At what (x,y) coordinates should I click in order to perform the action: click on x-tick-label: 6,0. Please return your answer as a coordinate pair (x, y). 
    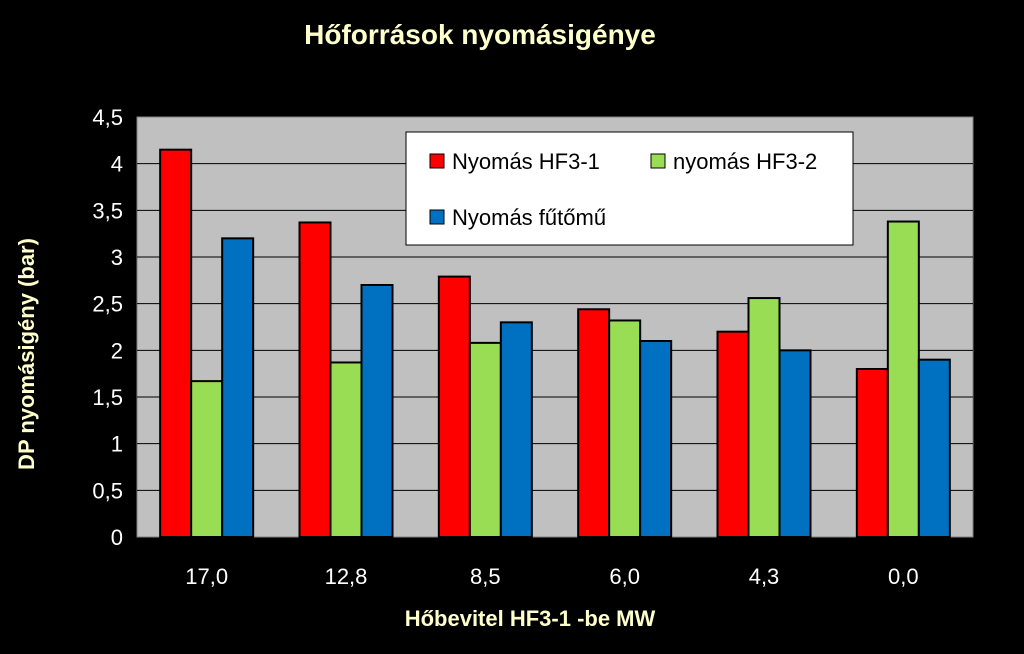
    Looking at the image, I should click on (624, 576).